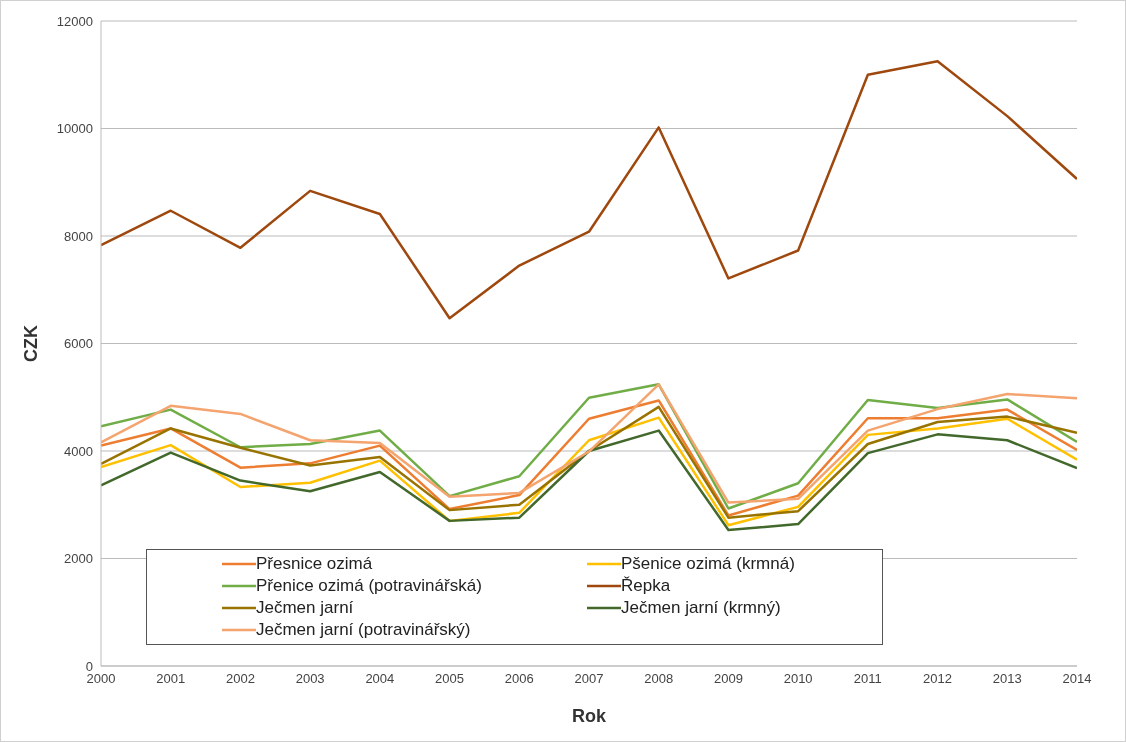  I want to click on x-tick-label: 2014, so click(1077, 679).